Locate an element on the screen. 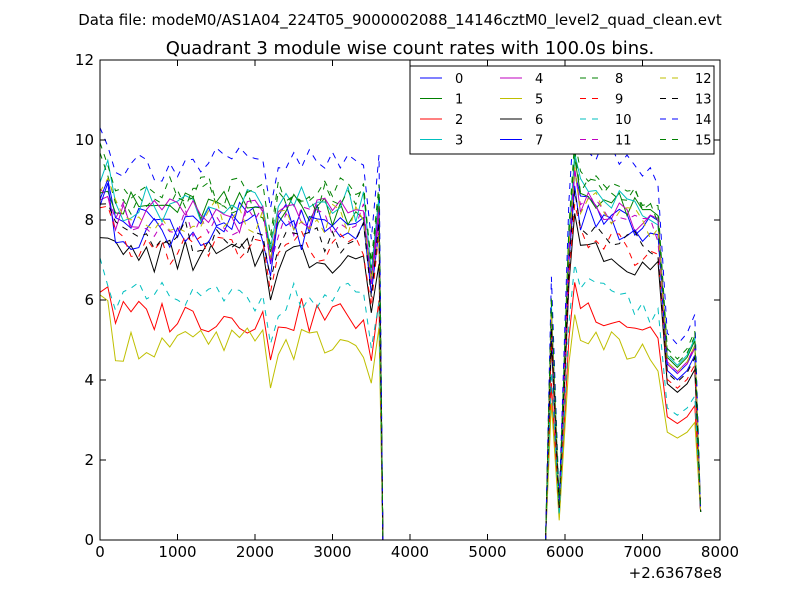  legend-label-14: 14 is located at coordinates (703, 120).